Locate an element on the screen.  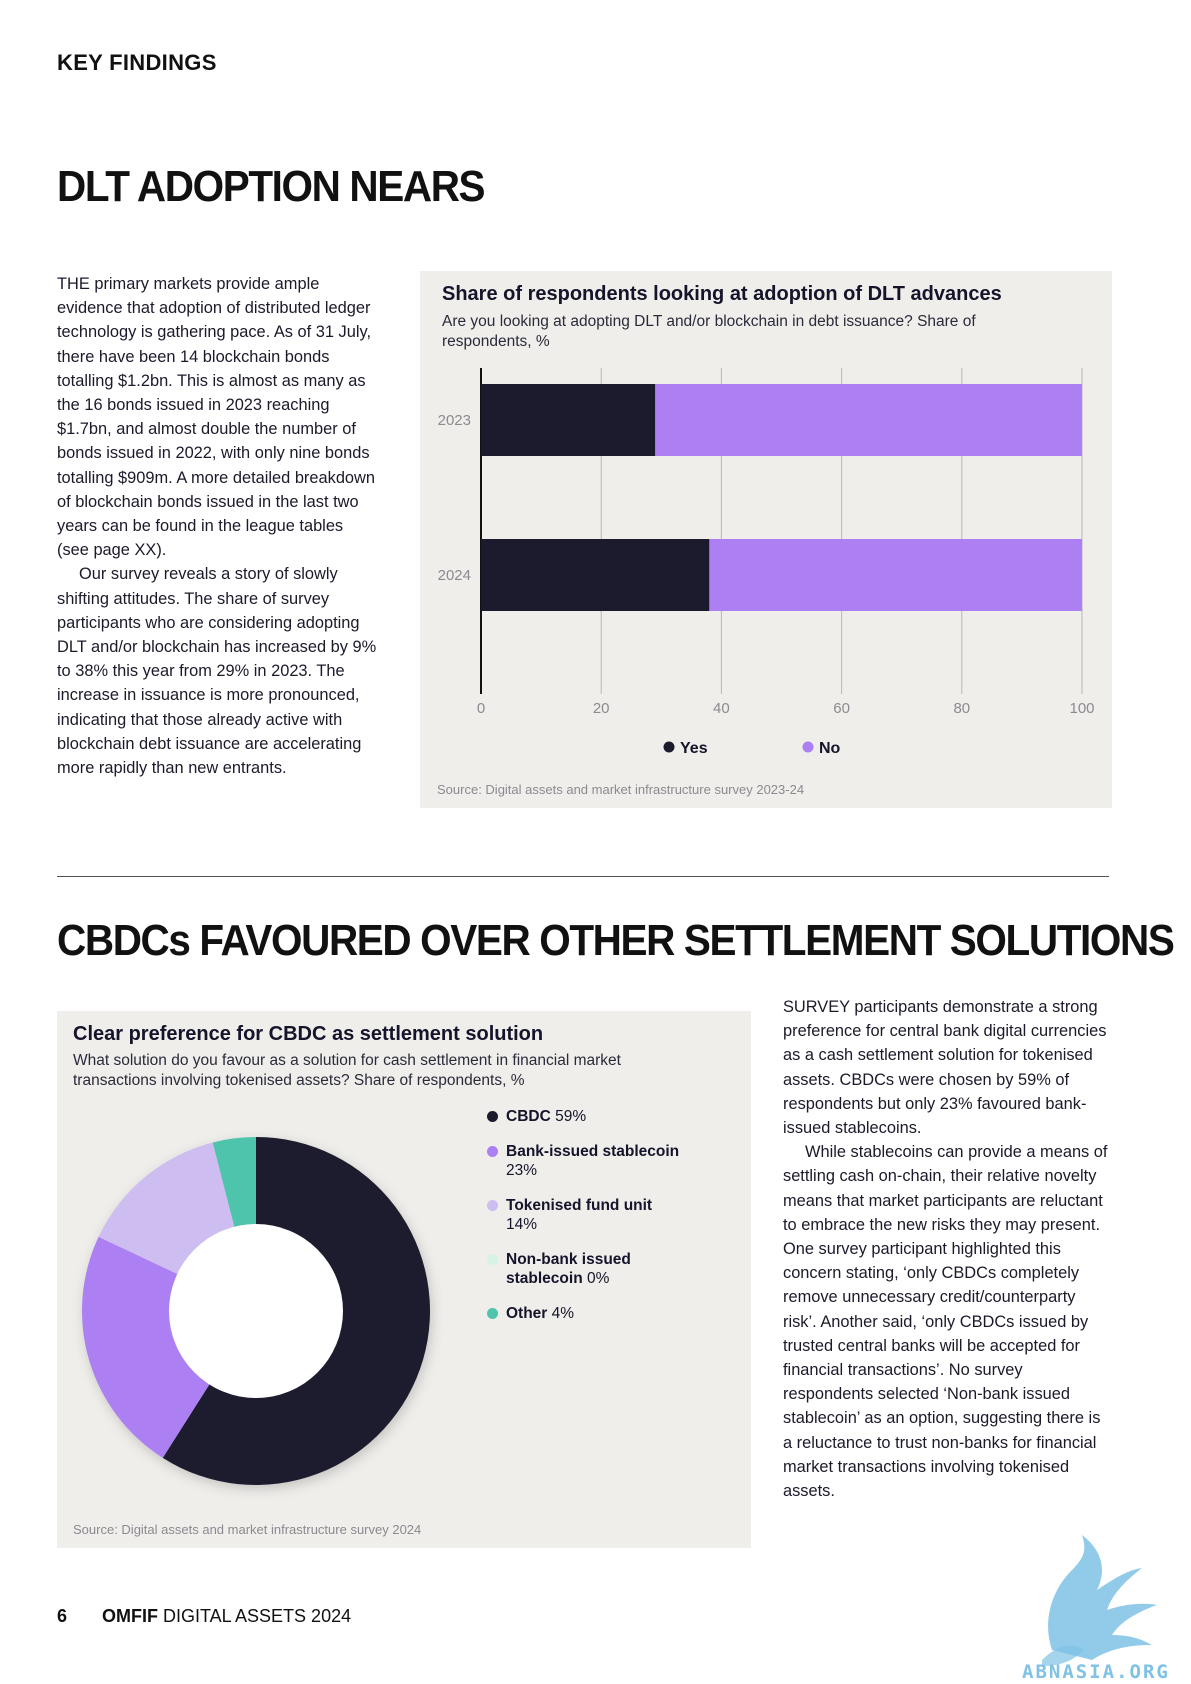
bar-yes-2024 is located at coordinates (595, 575).